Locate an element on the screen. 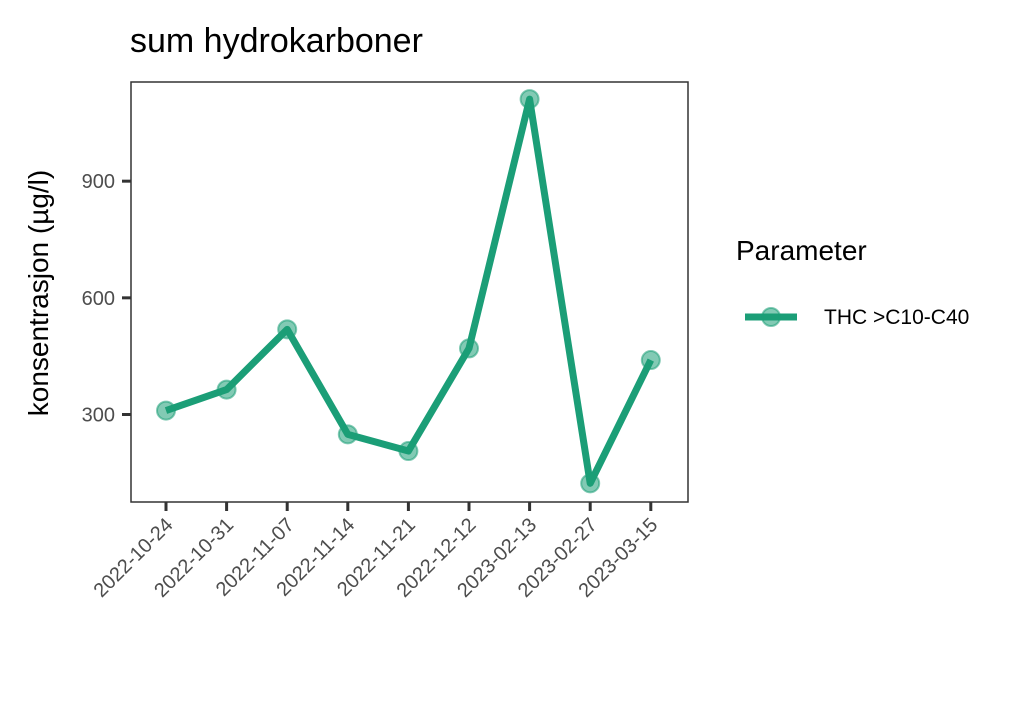 The width and height of the screenshot is (1031, 704). legend-marker-swatch is located at coordinates (771, 317).